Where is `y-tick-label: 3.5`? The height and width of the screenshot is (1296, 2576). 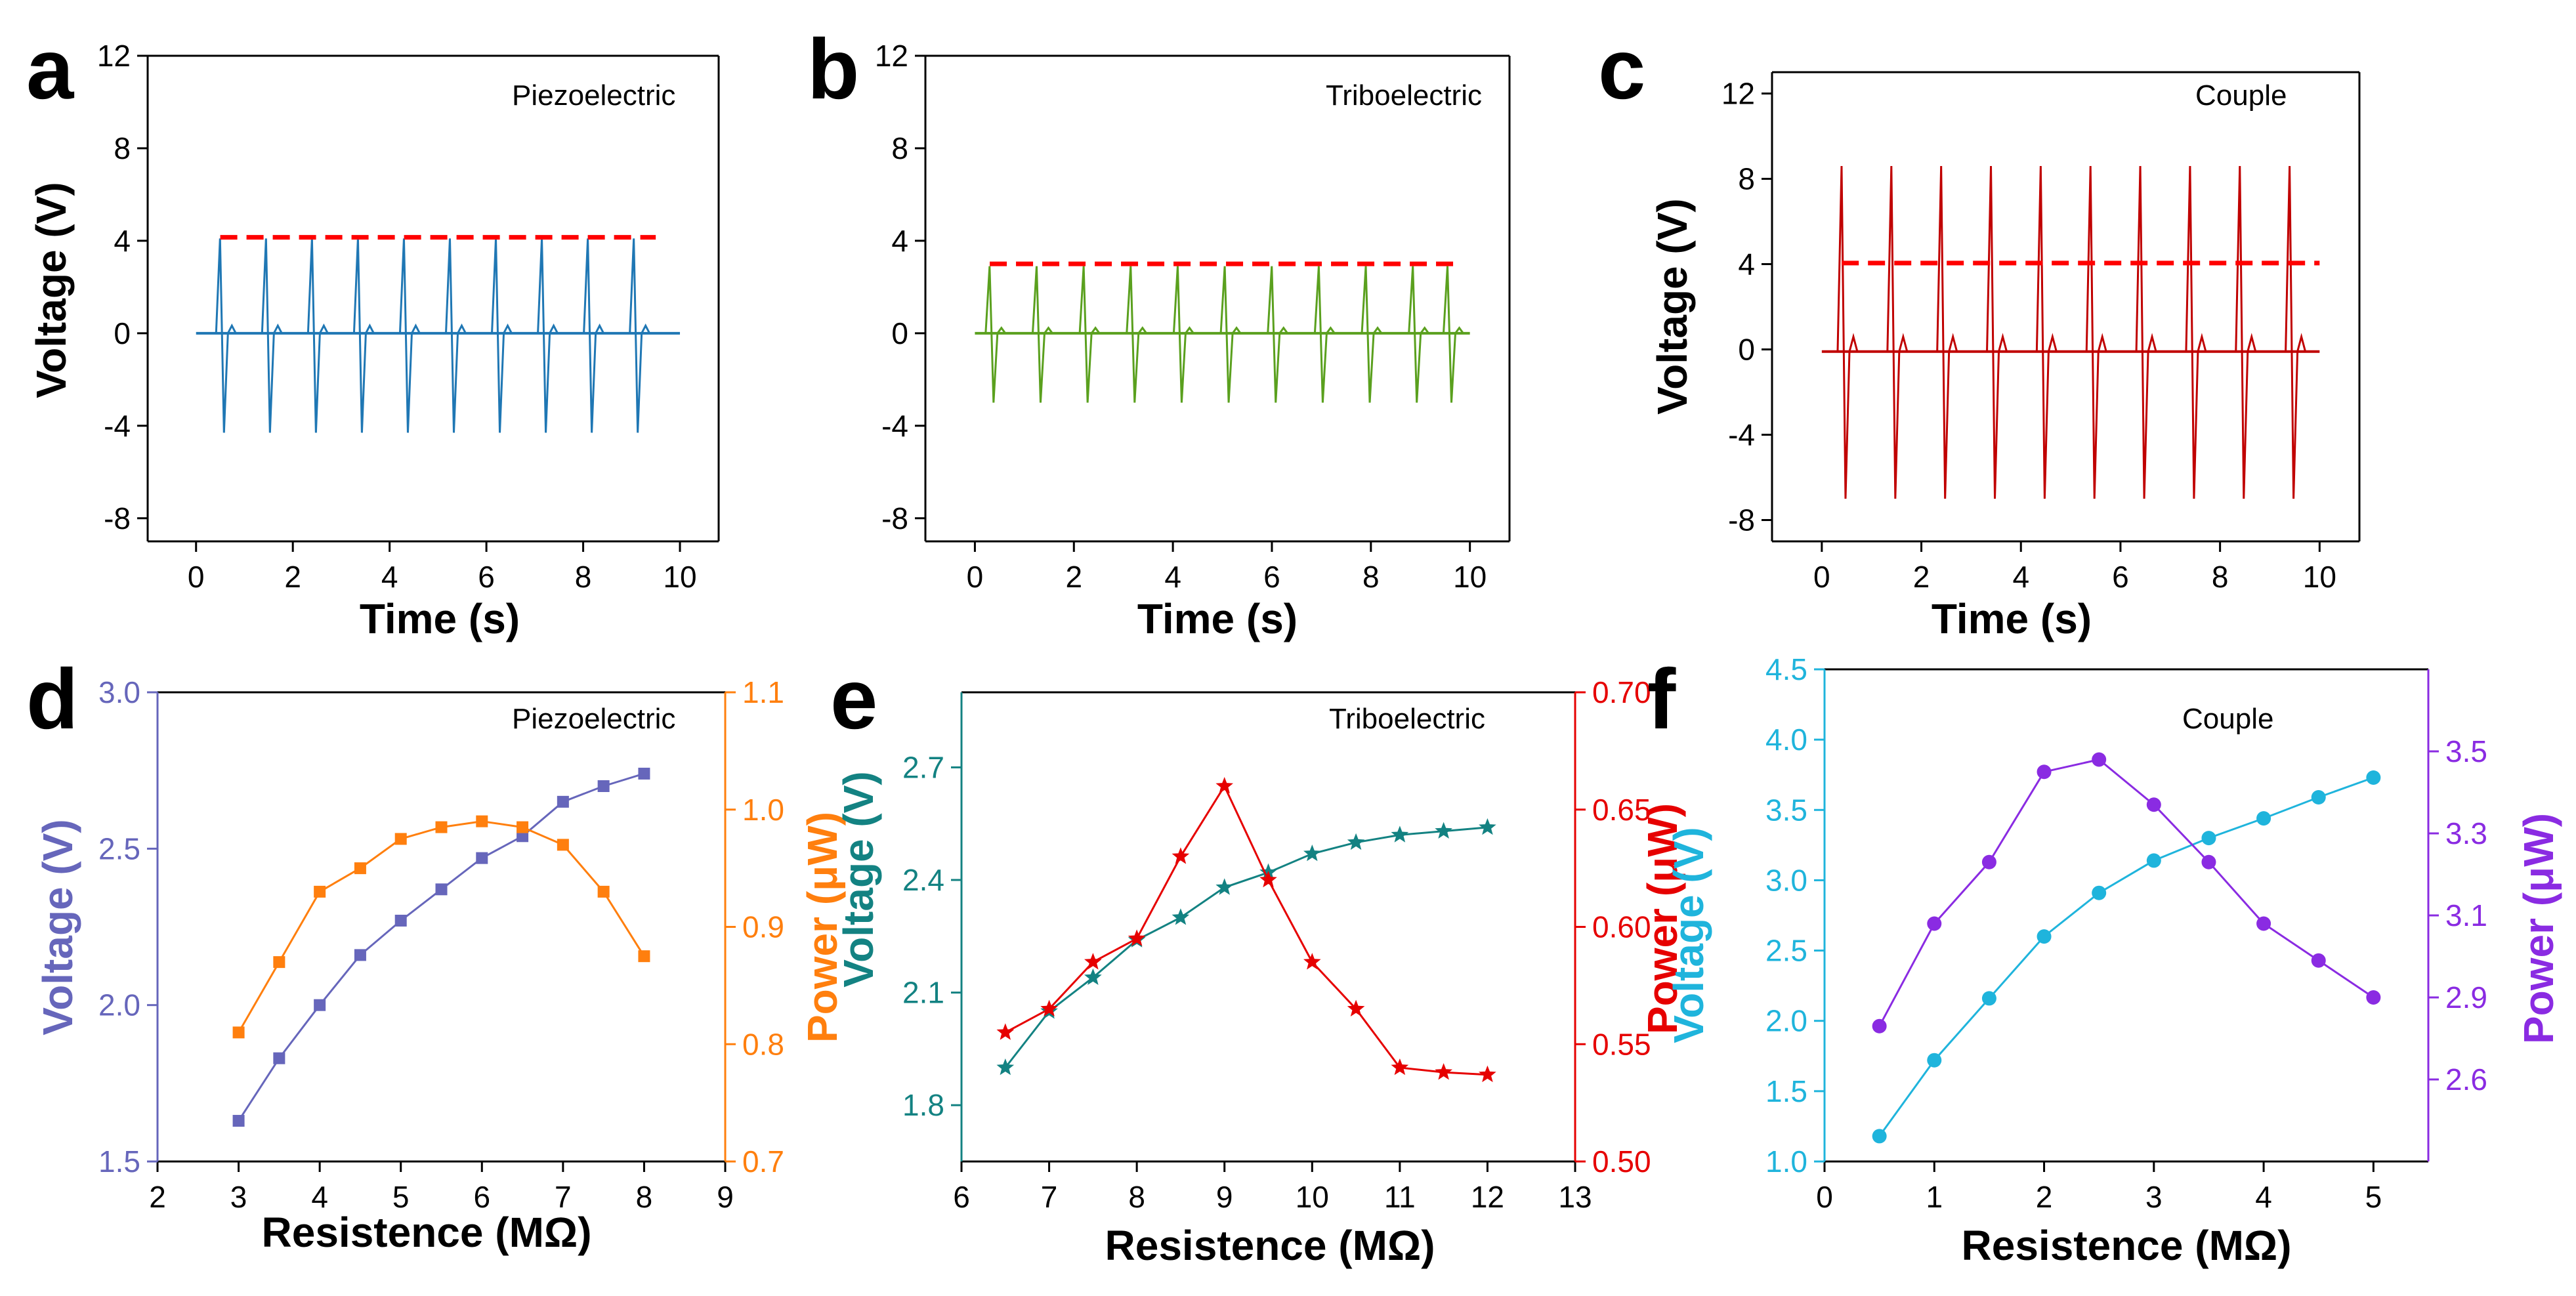
y-tick-label: 3.5 is located at coordinates (1786, 810).